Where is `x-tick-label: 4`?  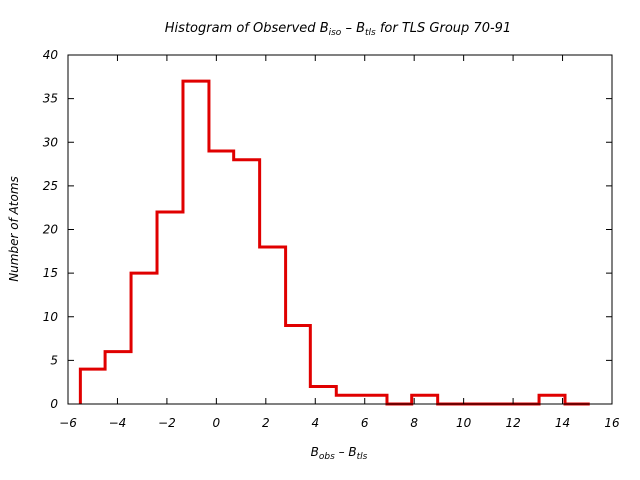 x-tick-label: 4 is located at coordinates (315, 423).